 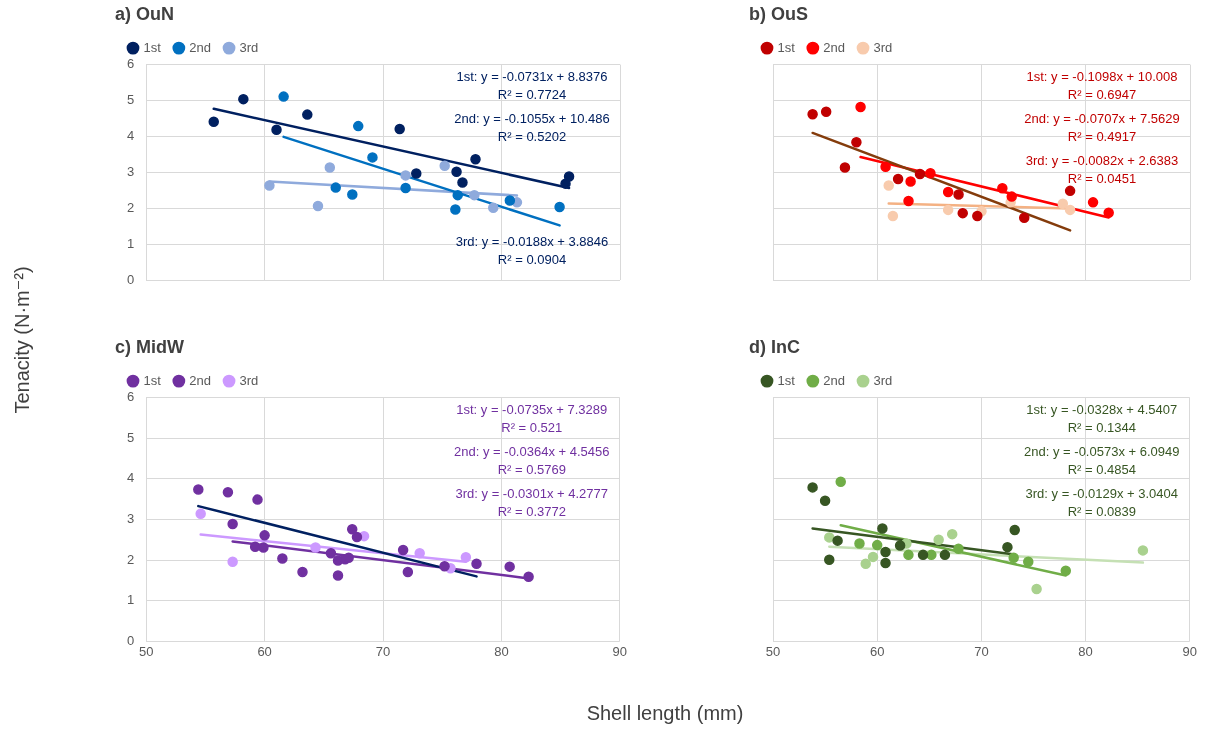 What do you see at coordinates (1102, 137) in the screenshot?
I see `annotation: R² = 0.4917` at bounding box center [1102, 137].